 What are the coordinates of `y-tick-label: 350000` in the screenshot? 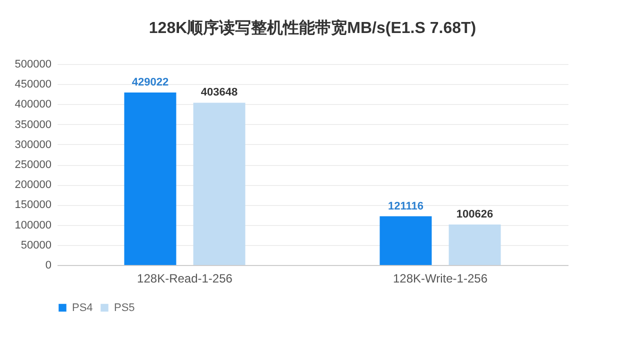 It's located at (33, 124).